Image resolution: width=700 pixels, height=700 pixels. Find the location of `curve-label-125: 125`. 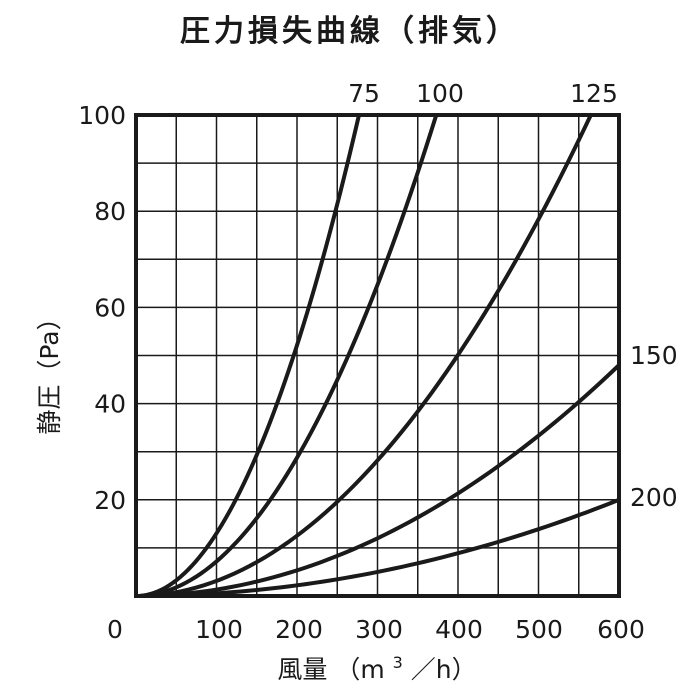

curve-label-125: 125 is located at coordinates (594, 93).